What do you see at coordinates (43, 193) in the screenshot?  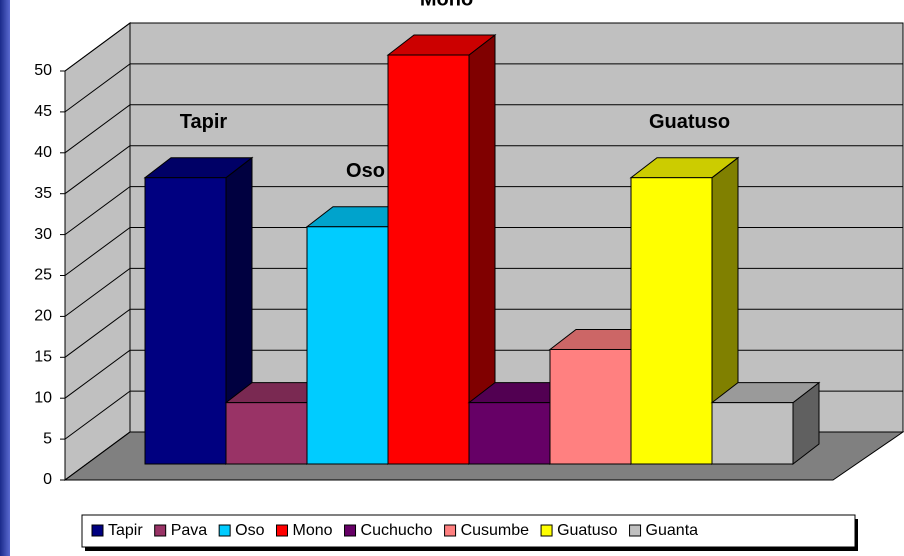 I see `y-tick-label: 35` at bounding box center [43, 193].